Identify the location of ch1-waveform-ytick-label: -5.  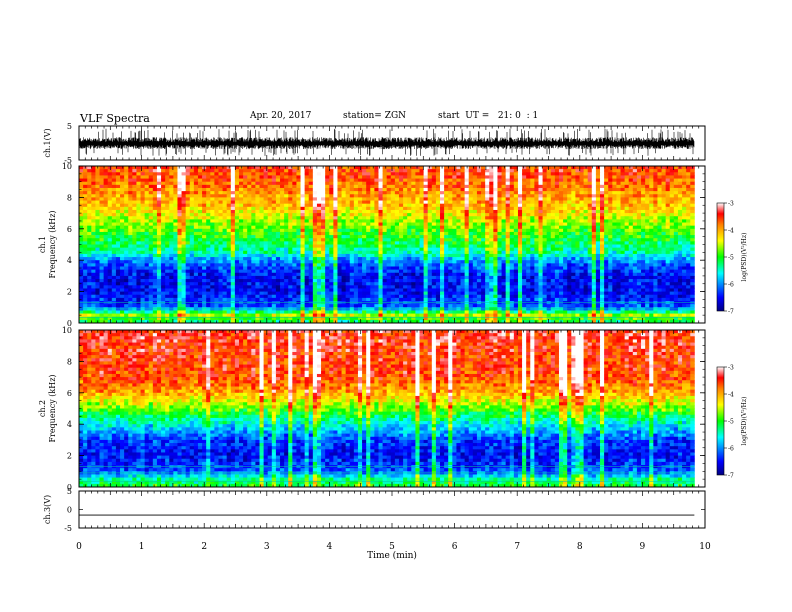
(68, 160).